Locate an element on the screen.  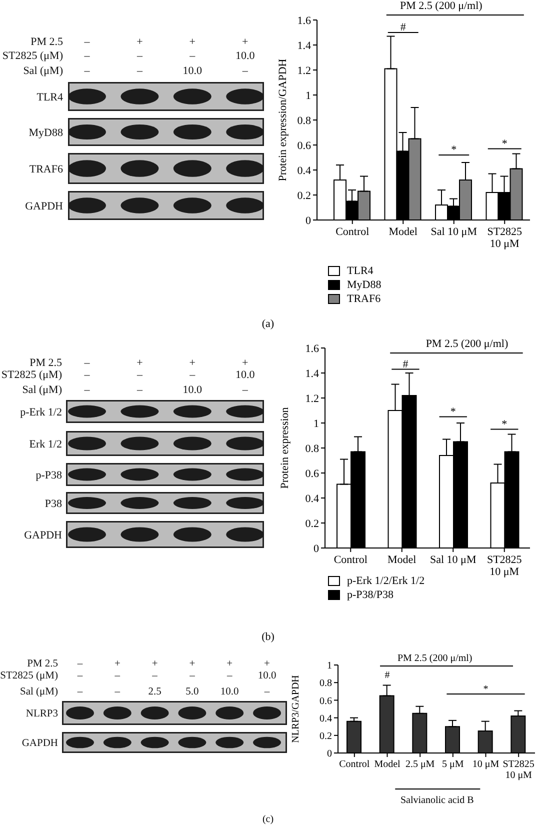
text: 5.0 is located at coordinates (192, 692).